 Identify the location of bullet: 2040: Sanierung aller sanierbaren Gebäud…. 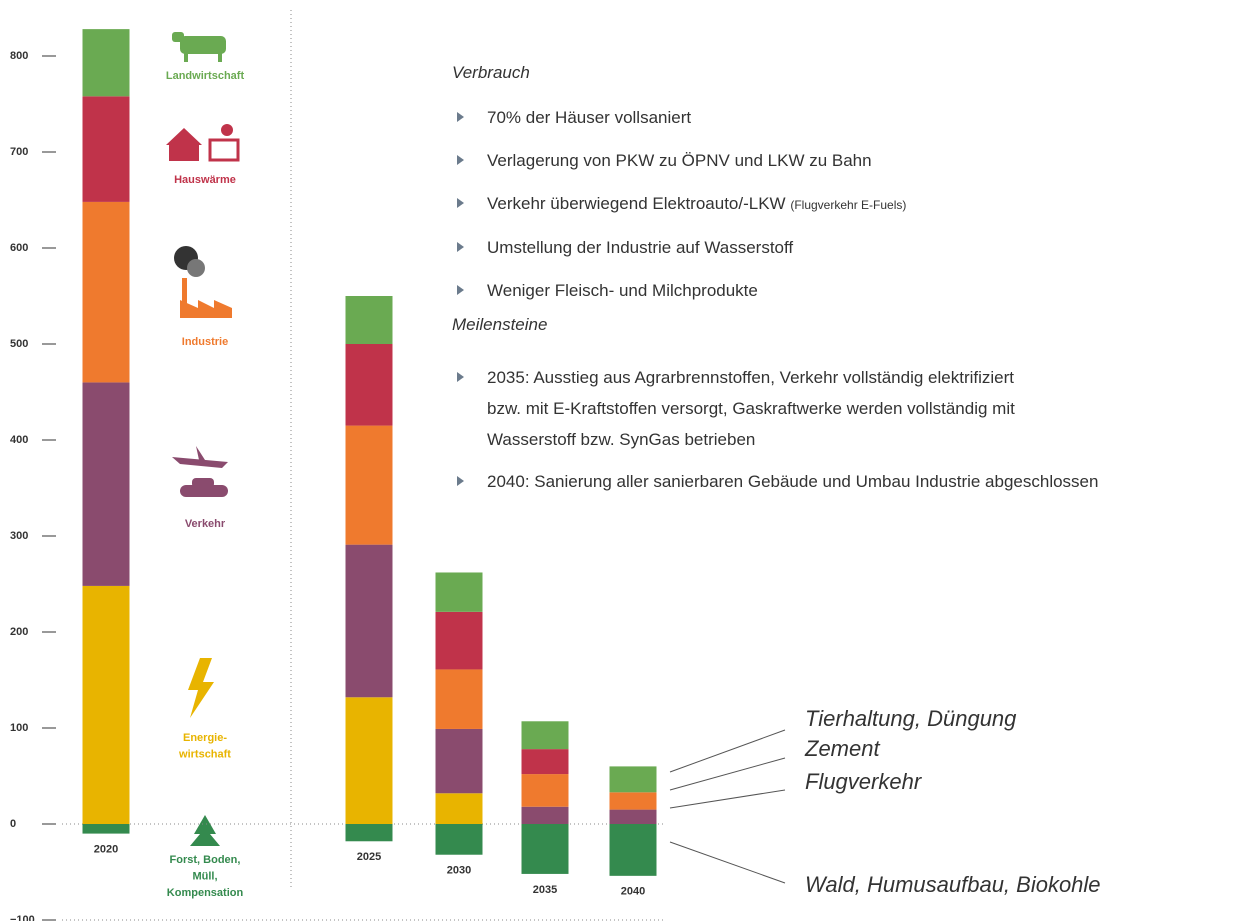
(853, 481).